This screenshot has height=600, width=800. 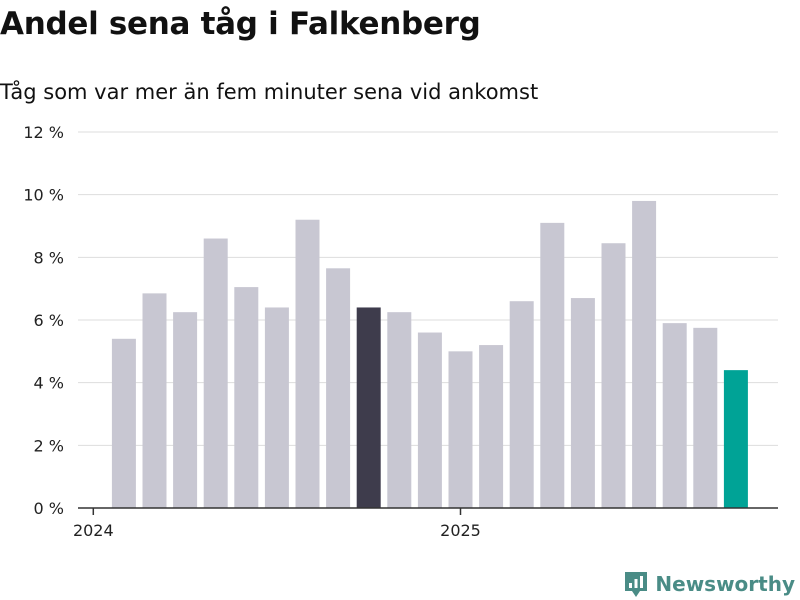 I want to click on newsworthy-logo: Newsworthy, so click(x=709, y=584).